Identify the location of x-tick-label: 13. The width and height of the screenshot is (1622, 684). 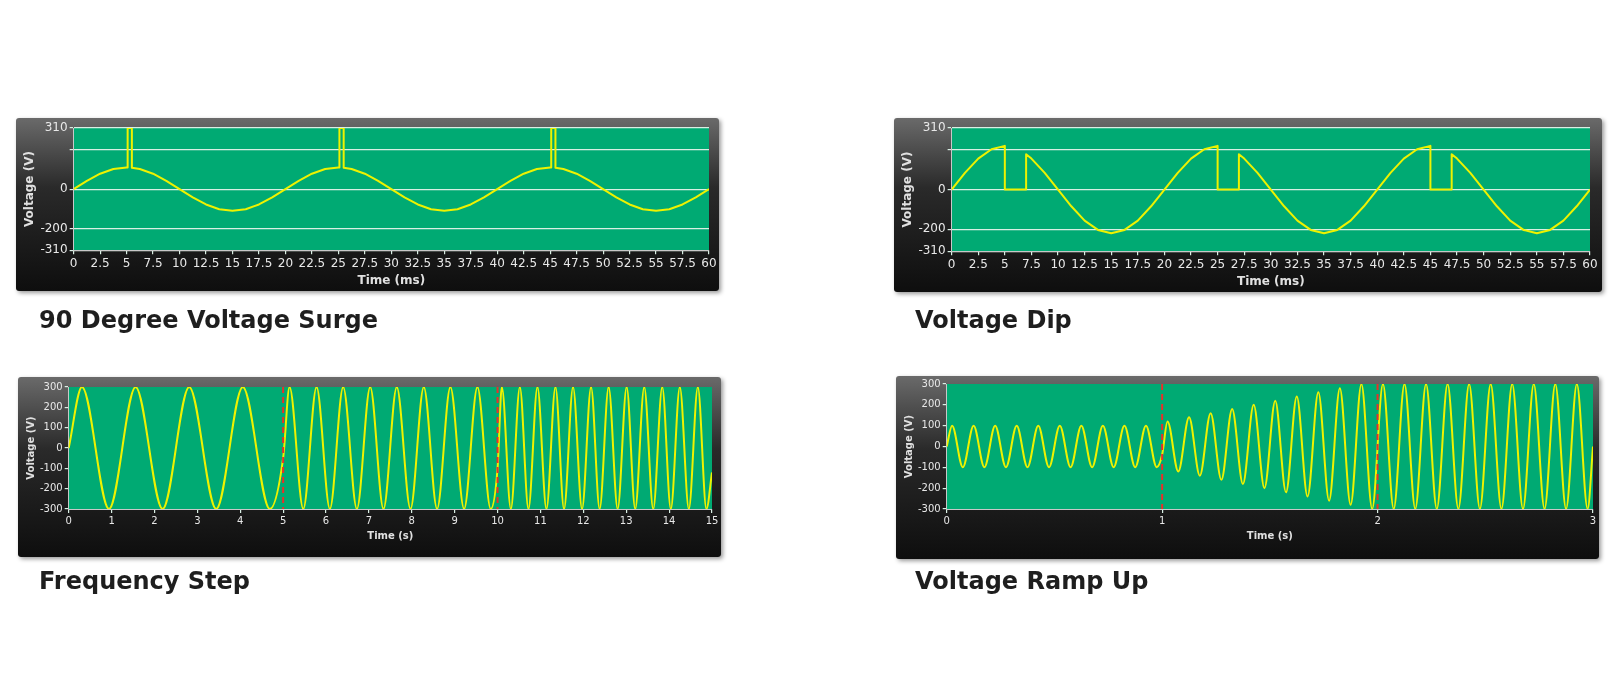
(626, 520).